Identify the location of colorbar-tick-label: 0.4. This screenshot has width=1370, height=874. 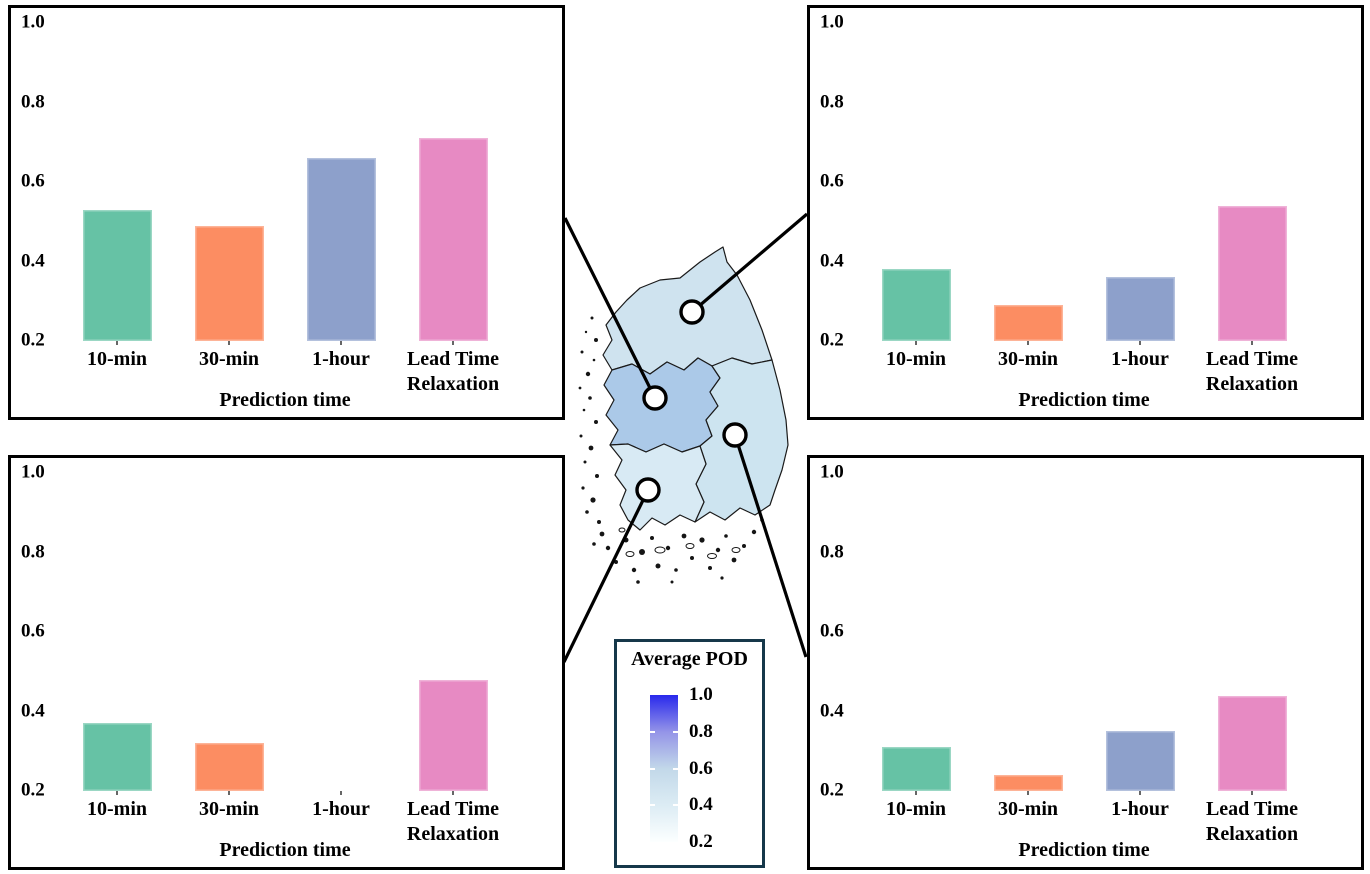
(701, 805).